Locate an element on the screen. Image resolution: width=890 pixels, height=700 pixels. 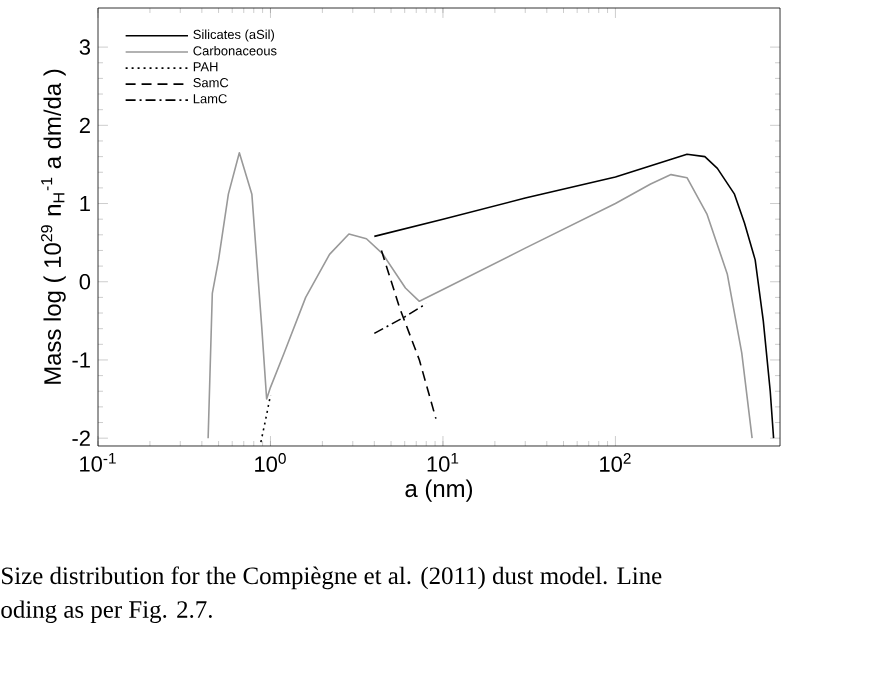
text: Size distribution for the Compiègne et al. (2011) dust model. Line is located at coordinates (332, 578).